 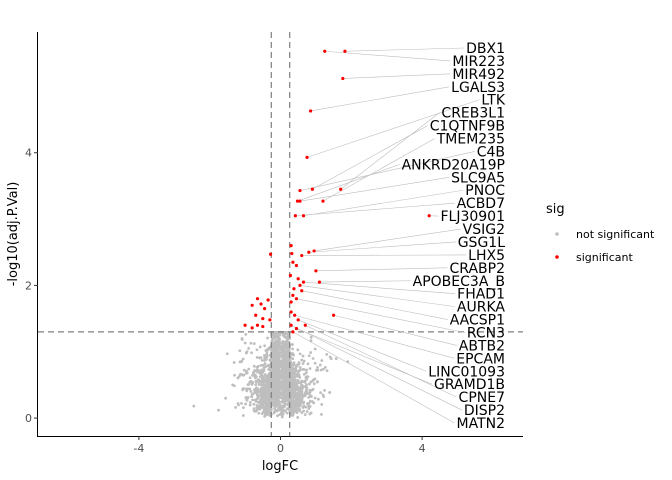 I want to click on gene-label: ACBD7, so click(x=481, y=204).